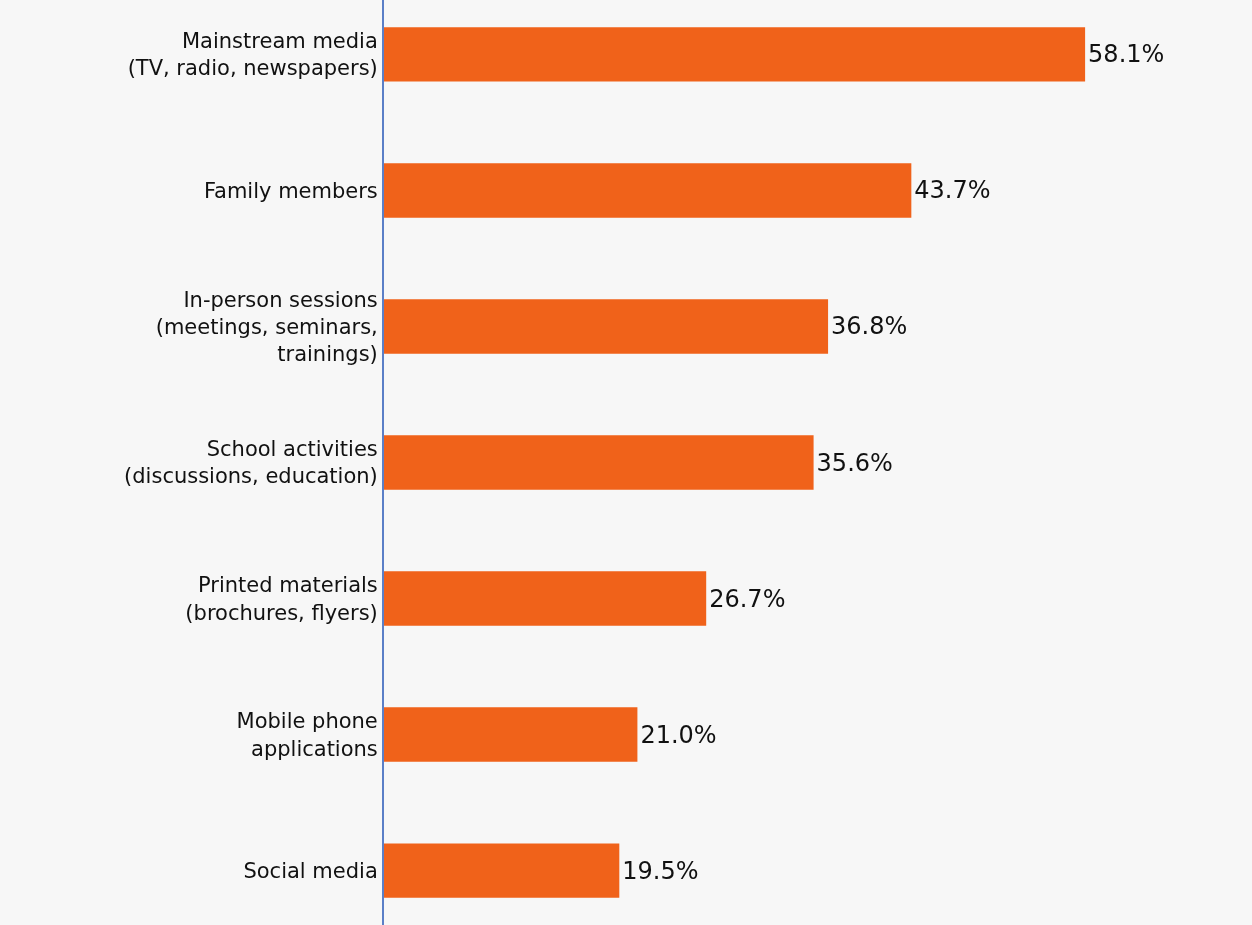 The width and height of the screenshot is (1252, 925). What do you see at coordinates (660, 870) in the screenshot?
I see `data-label: 19.5%` at bounding box center [660, 870].